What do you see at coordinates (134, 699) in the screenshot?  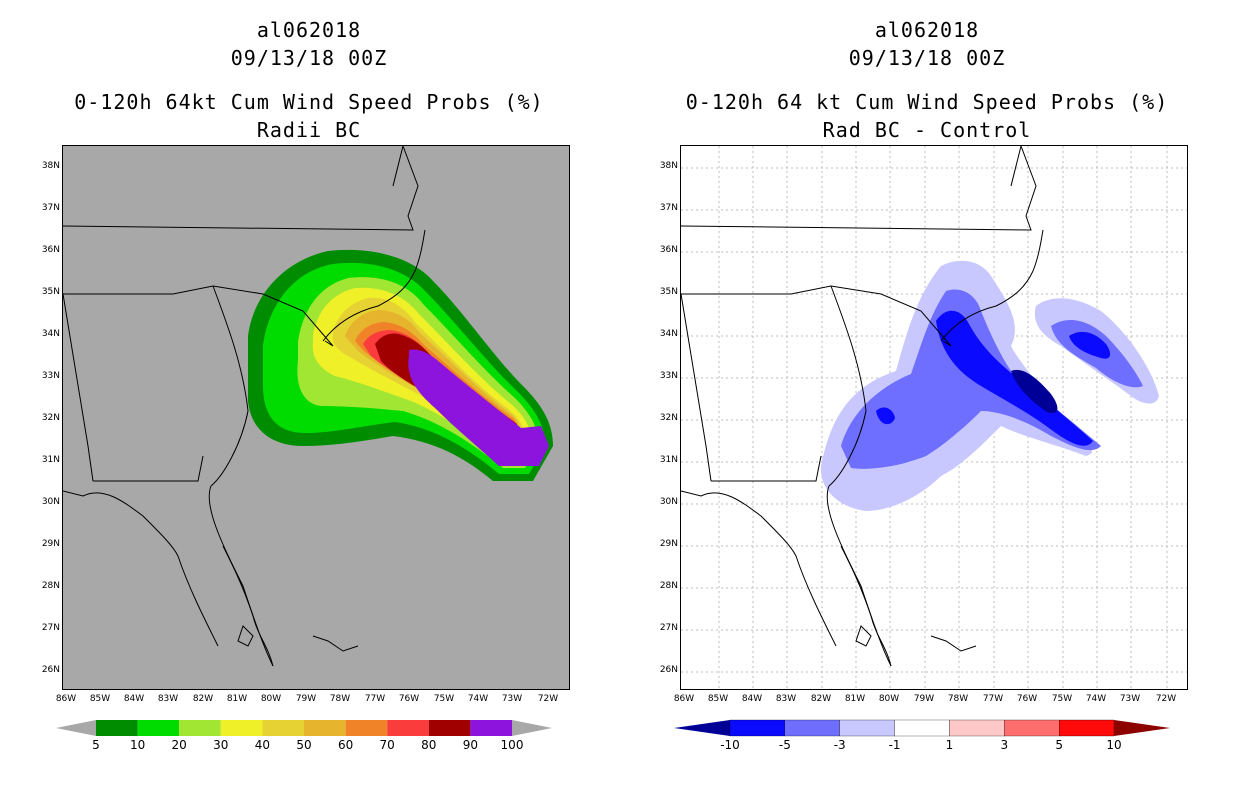 I see `lon-label-84w: 84W` at bounding box center [134, 699].